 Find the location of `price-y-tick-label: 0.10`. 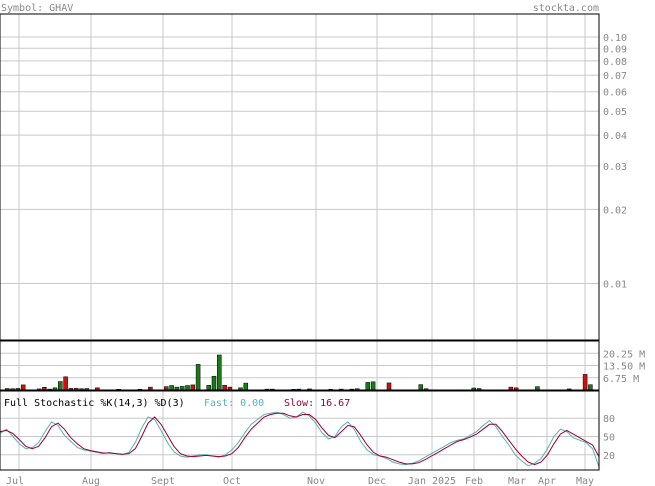

price-y-tick-label: 0.10 is located at coordinates (615, 38).